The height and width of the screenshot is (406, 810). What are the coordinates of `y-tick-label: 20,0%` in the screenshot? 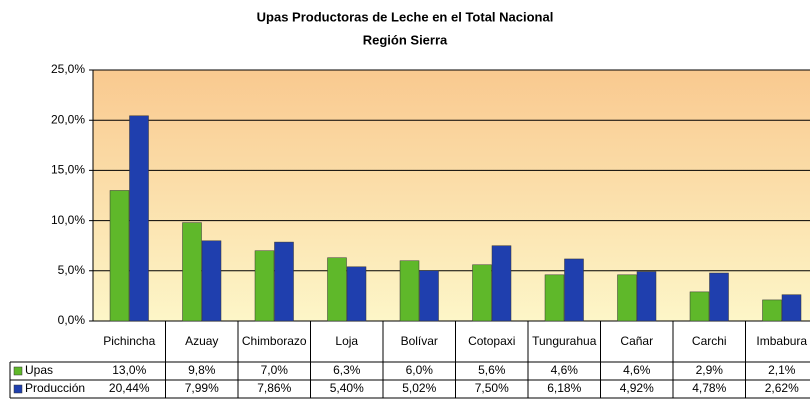 It's located at (68, 119).